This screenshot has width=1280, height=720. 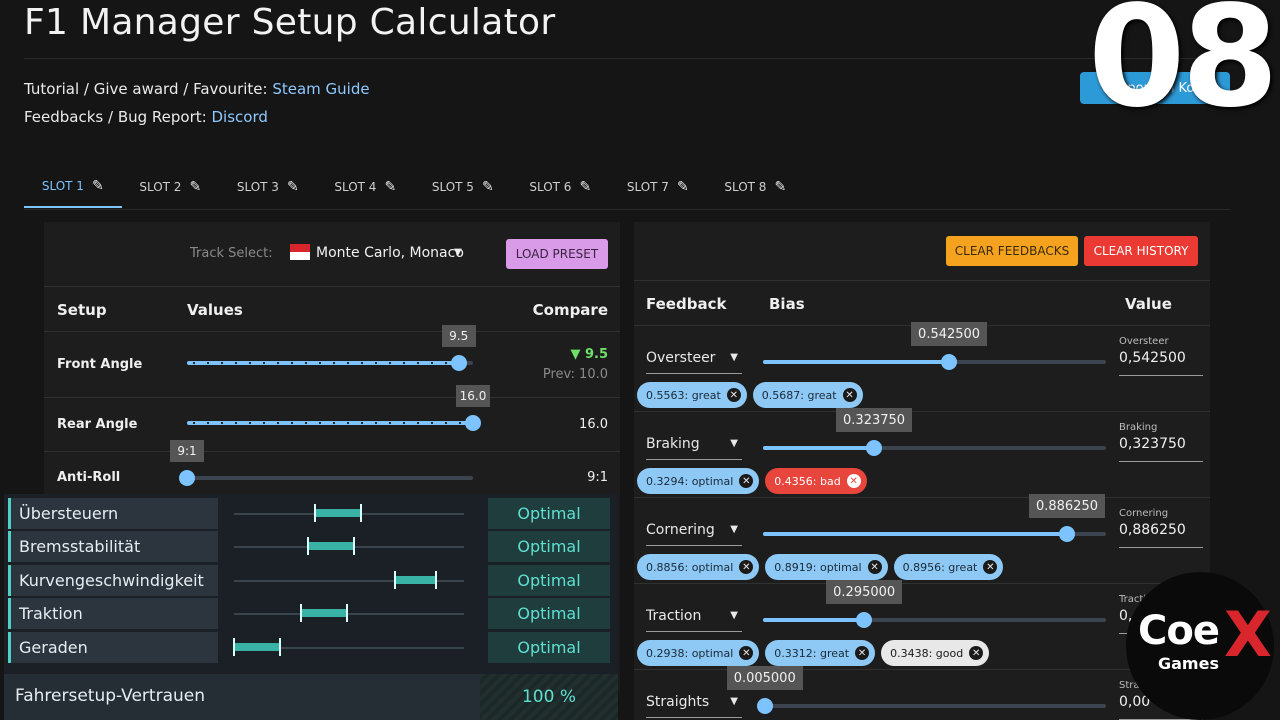 I want to click on divider, so click(x=627, y=209).